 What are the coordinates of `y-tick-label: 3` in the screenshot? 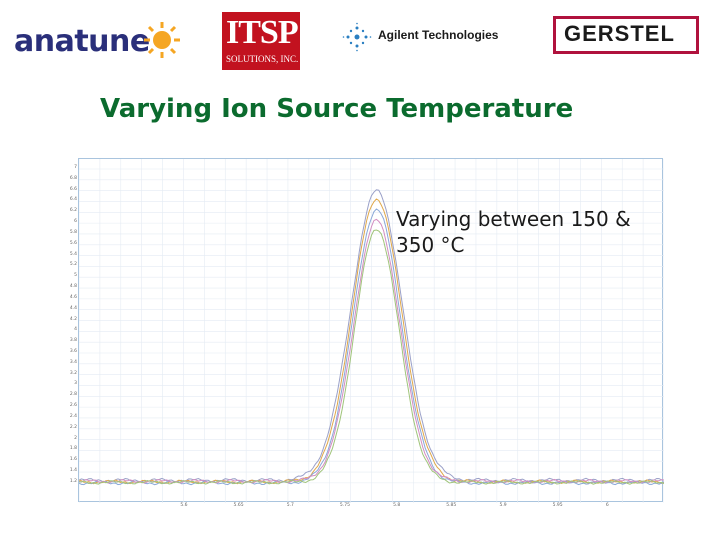 It's located at (75, 384).